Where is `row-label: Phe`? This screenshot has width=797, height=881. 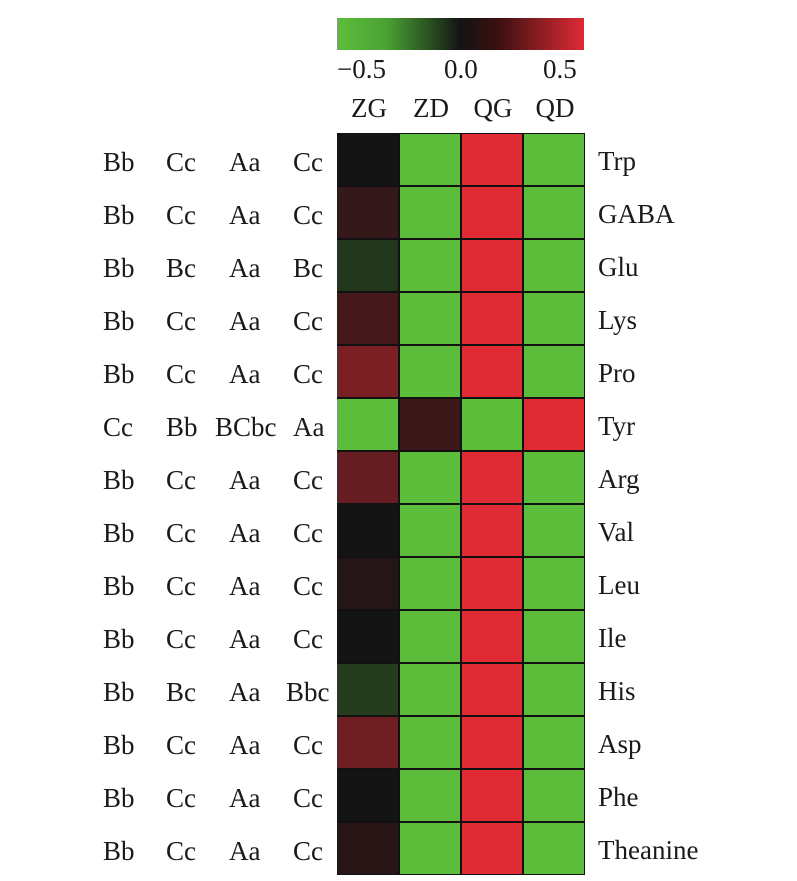 row-label: Phe is located at coordinates (618, 797).